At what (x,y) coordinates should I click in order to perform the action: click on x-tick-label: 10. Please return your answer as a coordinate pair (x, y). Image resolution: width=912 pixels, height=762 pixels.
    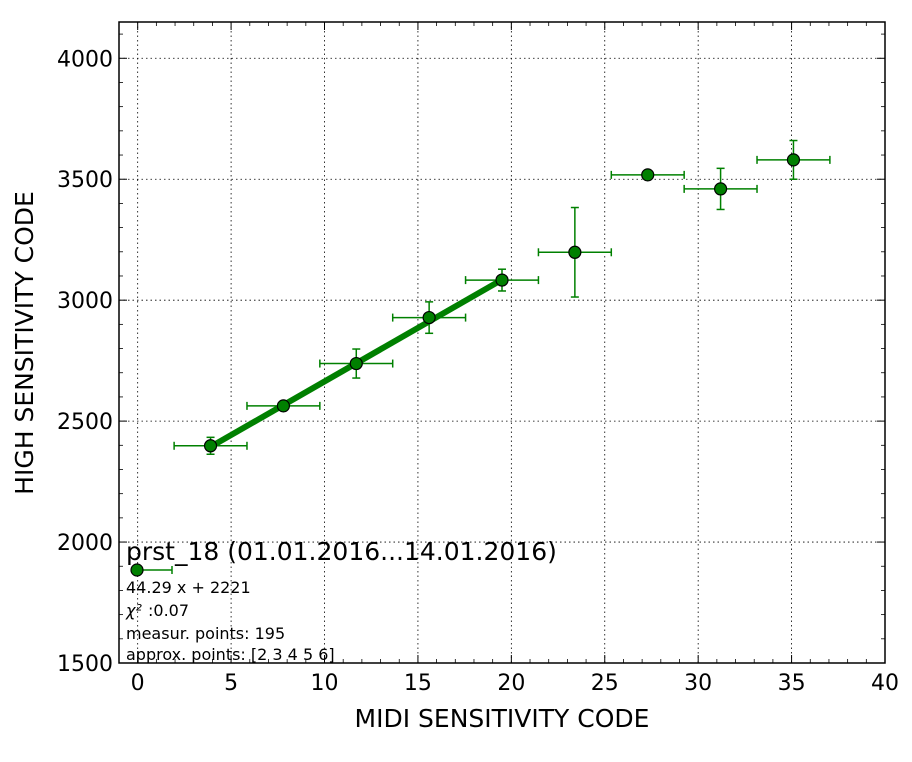
    Looking at the image, I should click on (325, 683).